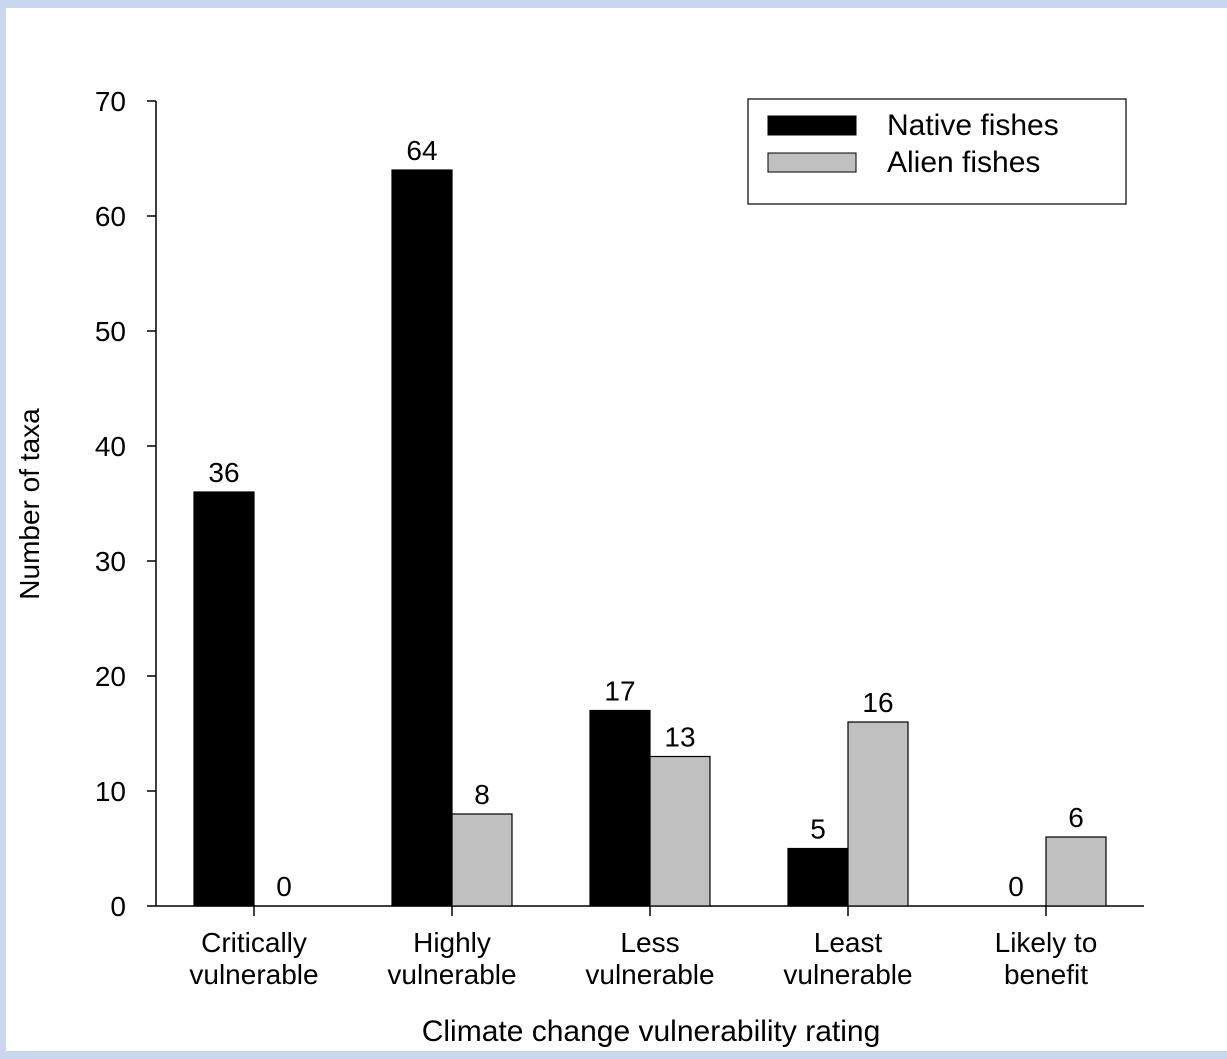 This screenshot has width=1227, height=1059. Describe the element at coordinates (649, 942) in the screenshot. I see `x-tick-label: Less` at that location.